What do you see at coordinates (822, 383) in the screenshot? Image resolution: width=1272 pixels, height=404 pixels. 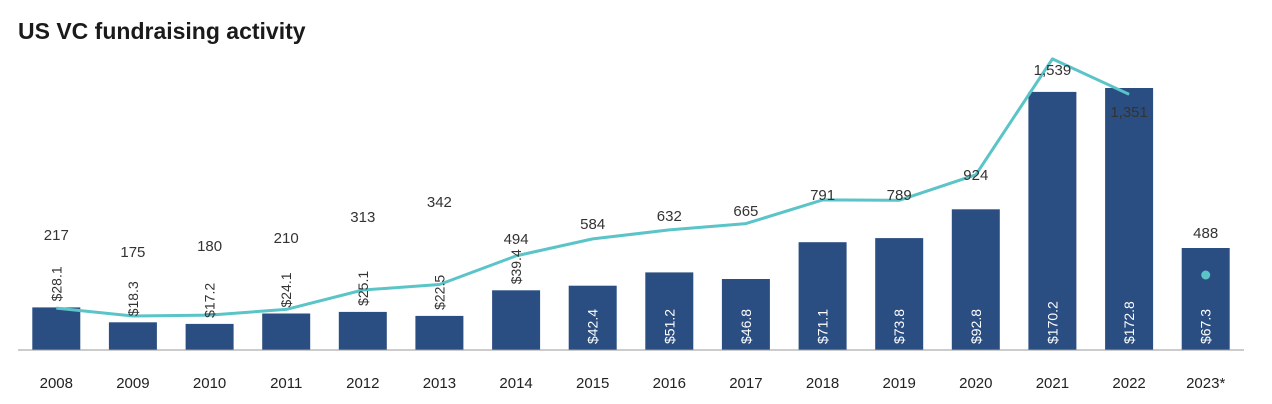 I see `x-tick-2018: 2018` at bounding box center [822, 383].